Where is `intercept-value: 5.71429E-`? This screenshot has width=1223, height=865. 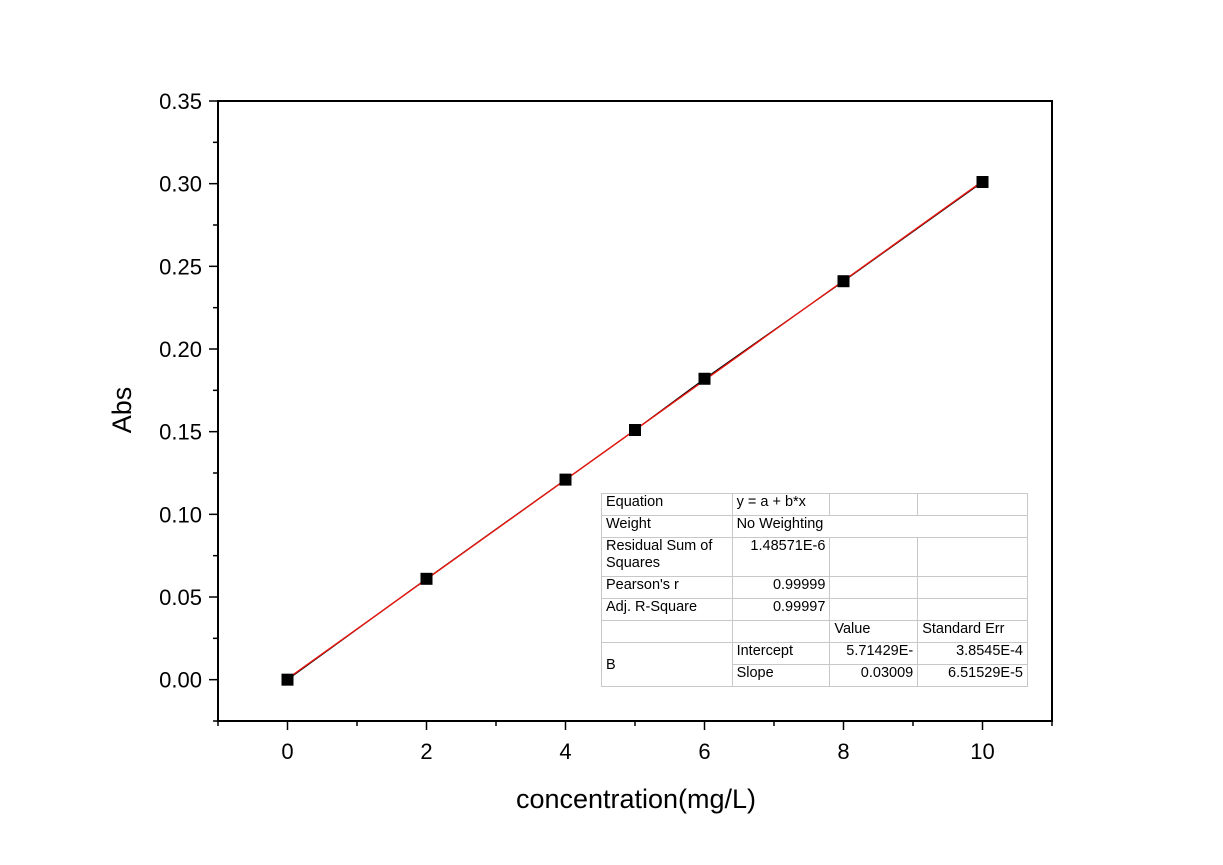
intercept-value: 5.71429E- is located at coordinates (874, 653).